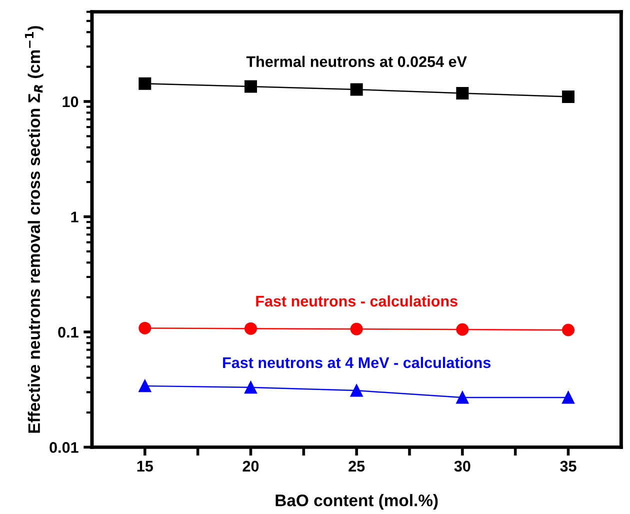  Describe the element at coordinates (357, 502) in the screenshot. I see `x-axis-title: BaO content (mol.%)` at that location.